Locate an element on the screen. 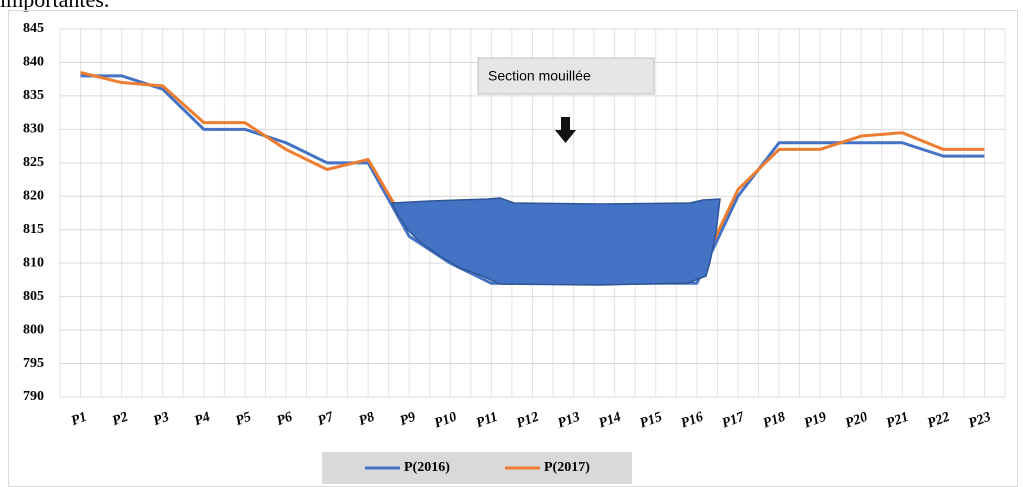 This screenshot has height=487, width=1023. x-tick-label: P12 is located at coordinates (528, 421).